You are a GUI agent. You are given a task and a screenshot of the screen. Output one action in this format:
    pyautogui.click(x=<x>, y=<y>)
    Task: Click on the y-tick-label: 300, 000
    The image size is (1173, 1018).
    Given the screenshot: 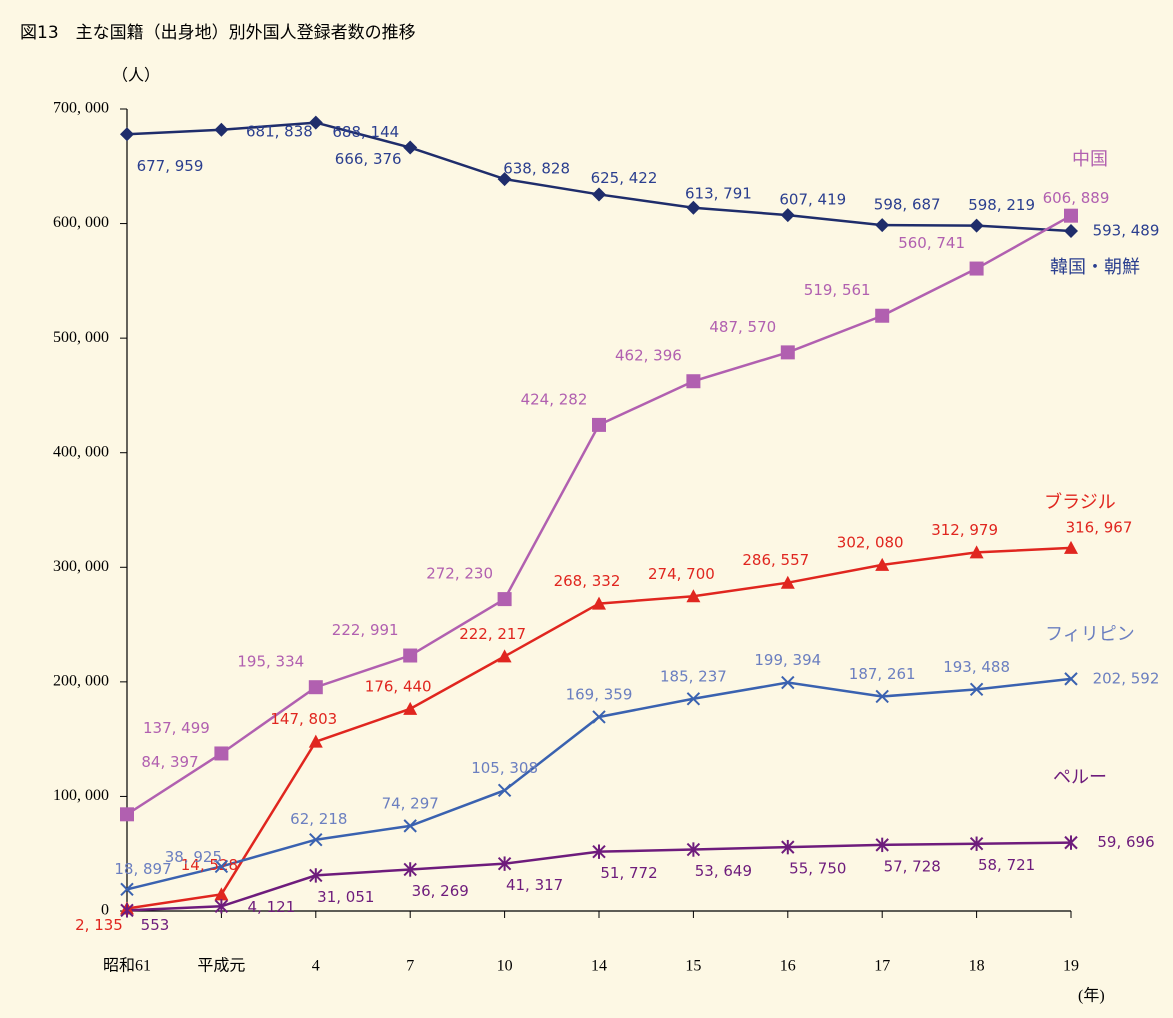 What is the action you would take?
    pyautogui.click(x=81, y=566)
    